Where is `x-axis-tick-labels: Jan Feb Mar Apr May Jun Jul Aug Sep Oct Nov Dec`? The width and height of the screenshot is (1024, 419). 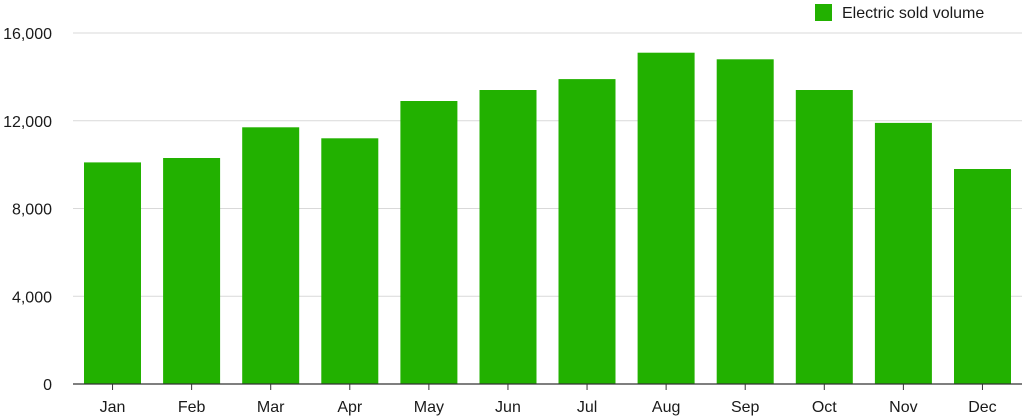 x-axis-tick-labels: Jan Feb Mar Apr May Jun Jul Aug Sep Oct Nov Dec is located at coordinates (548, 407).